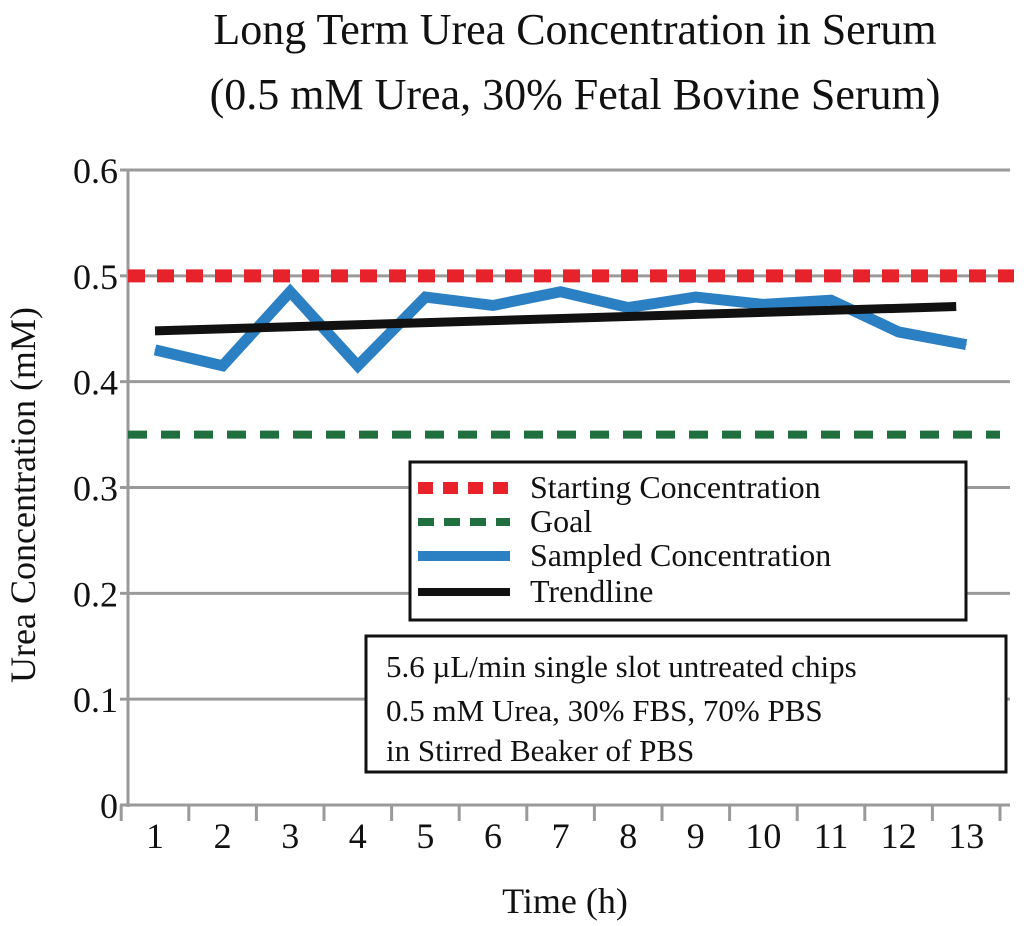  I want to click on annotation-line-2: 0.5 mM Urea, 30% FBS, 70% PBS, so click(604, 710).